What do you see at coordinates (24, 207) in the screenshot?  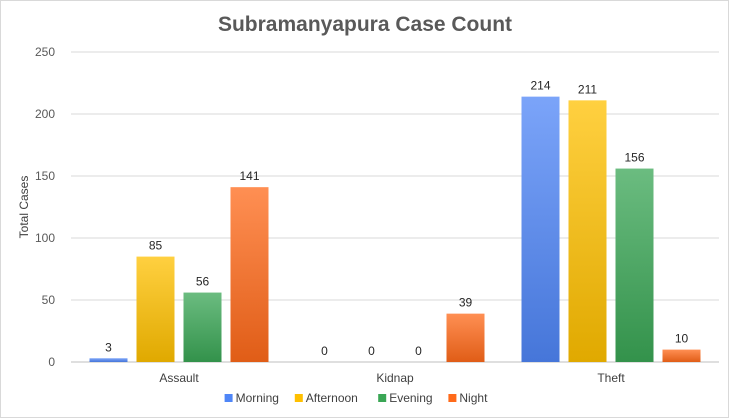 I see `y-axis-label: Total Cases` at bounding box center [24, 207].